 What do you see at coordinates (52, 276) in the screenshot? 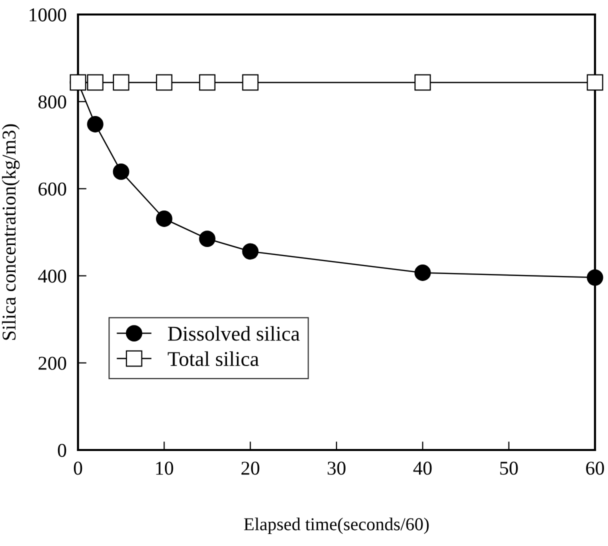
I see `y-tick-label: 400` at bounding box center [52, 276].